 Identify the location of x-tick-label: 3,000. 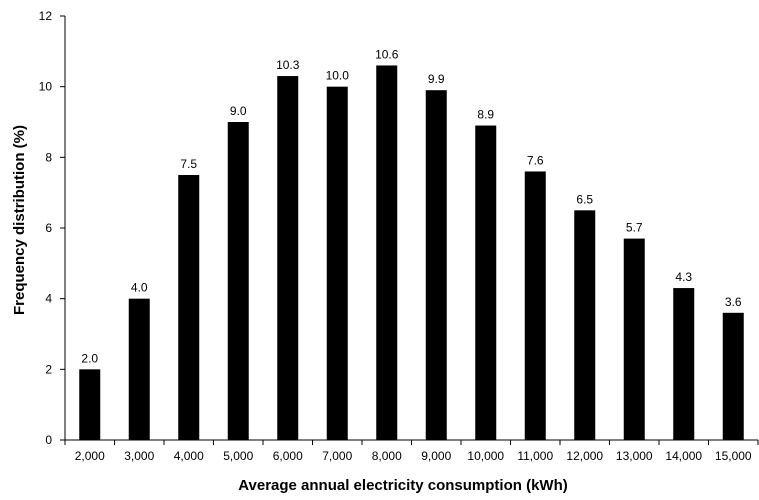
(139, 456).